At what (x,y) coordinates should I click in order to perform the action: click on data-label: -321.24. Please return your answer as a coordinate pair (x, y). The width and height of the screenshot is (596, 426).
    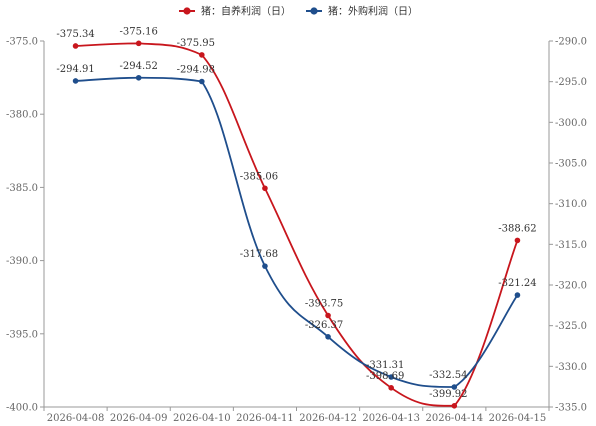
    Looking at the image, I should click on (517, 283).